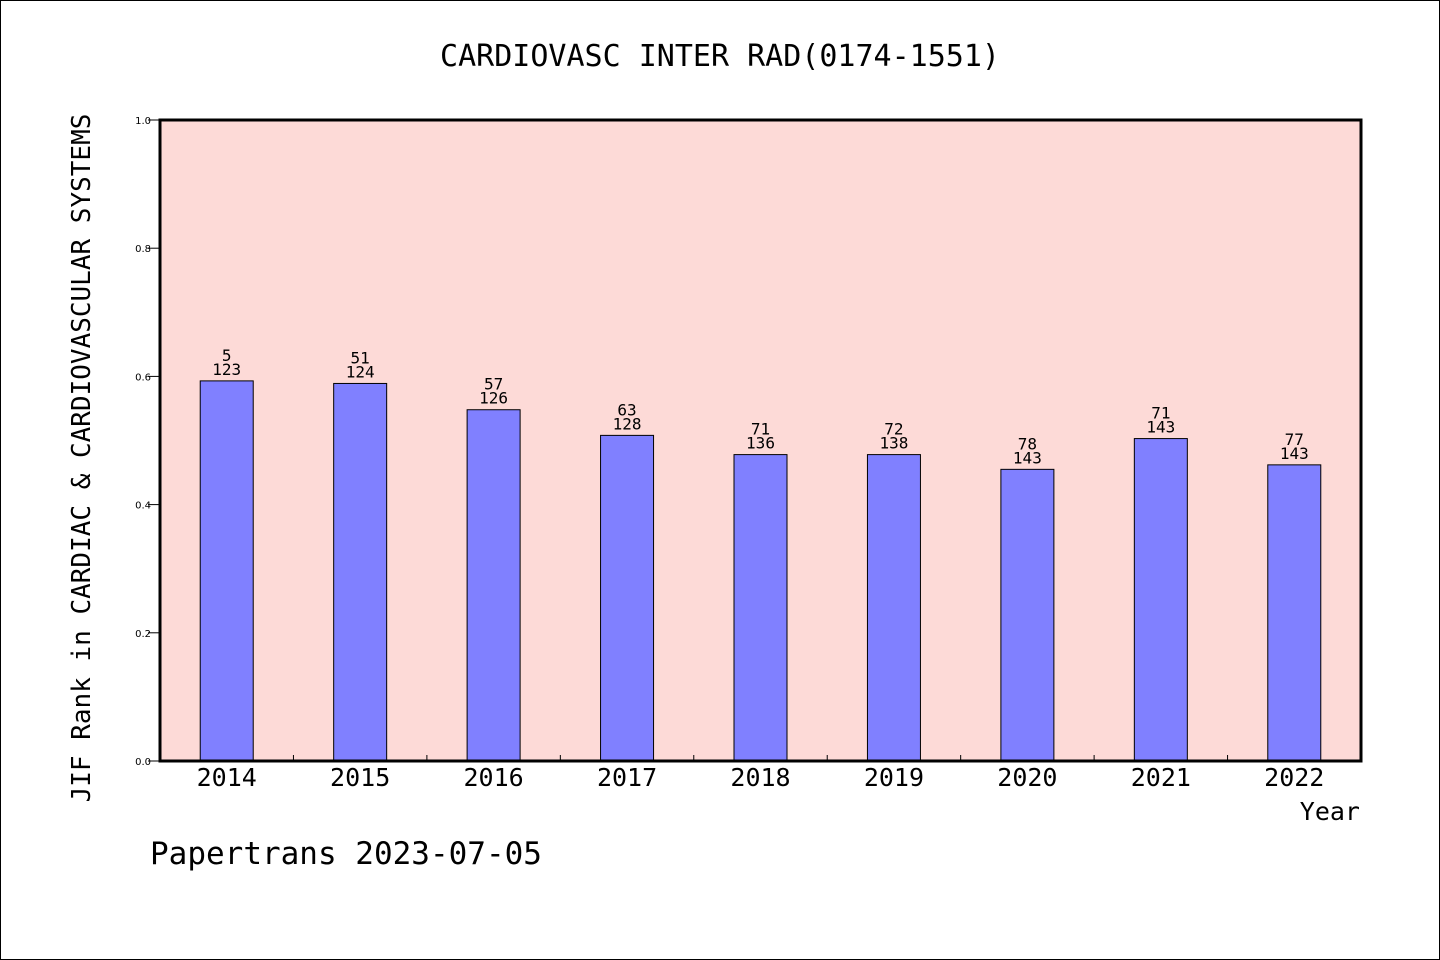 Image resolution: width=1440 pixels, height=960 pixels. I want to click on y-tick-label: 0.0, so click(143, 762).